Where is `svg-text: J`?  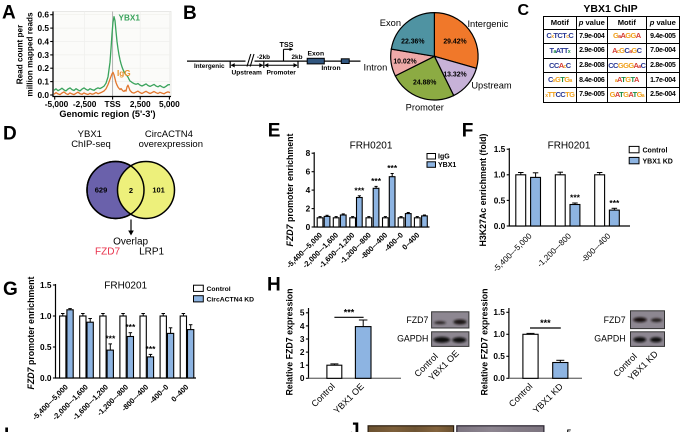
svg-text: J is located at coordinates (354, 426).